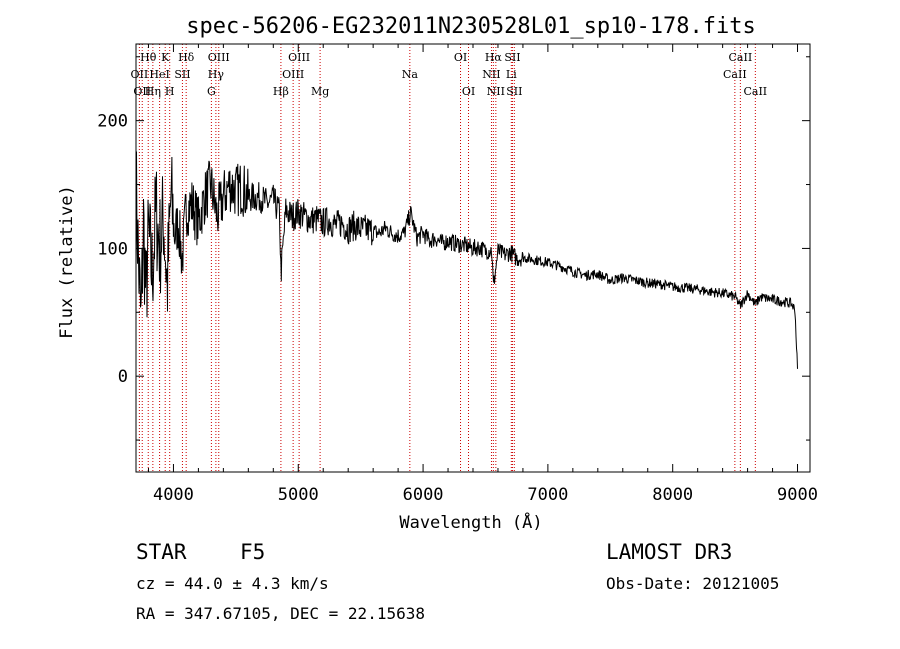 Image resolution: width=900 pixels, height=649 pixels. I want to click on spectral-line-label: Mg, so click(320, 91).